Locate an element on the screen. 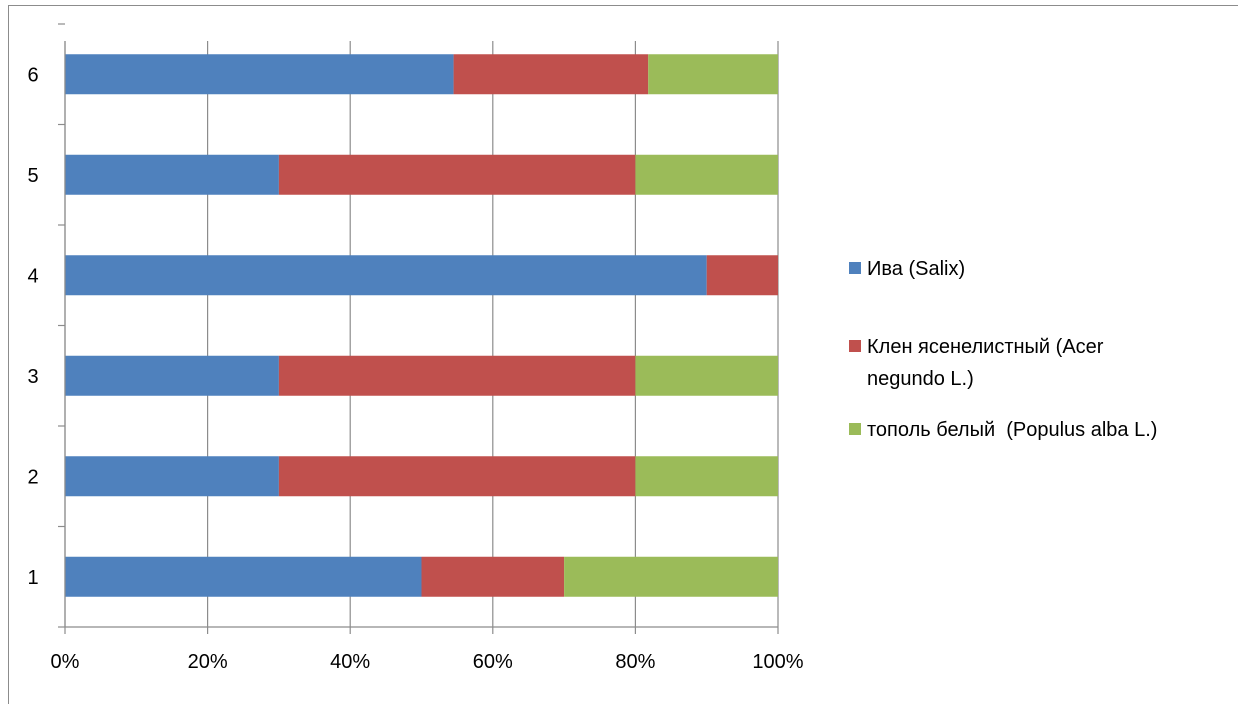  legend-label-3: тополь белый (Populus alba L.) is located at coordinates (1012, 430).